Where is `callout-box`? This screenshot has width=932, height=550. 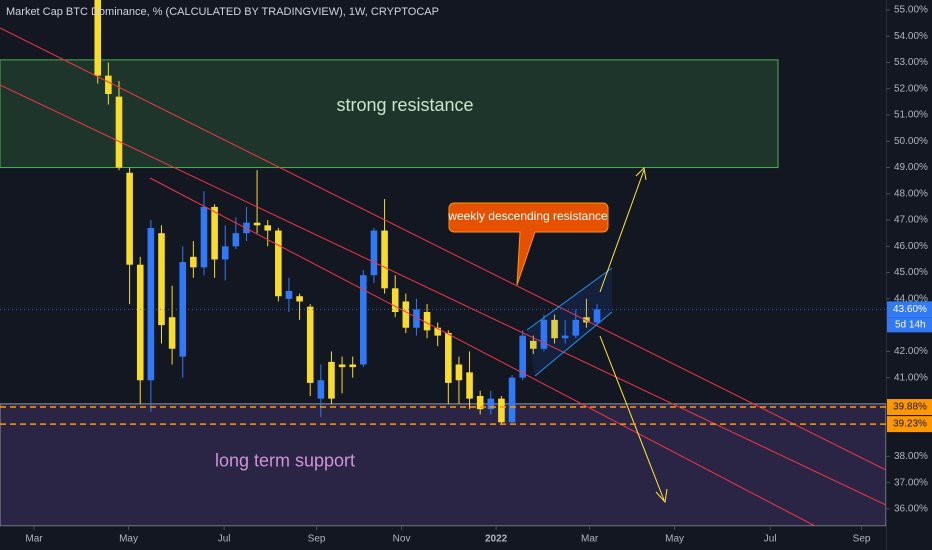
callout-box is located at coordinates (528, 244).